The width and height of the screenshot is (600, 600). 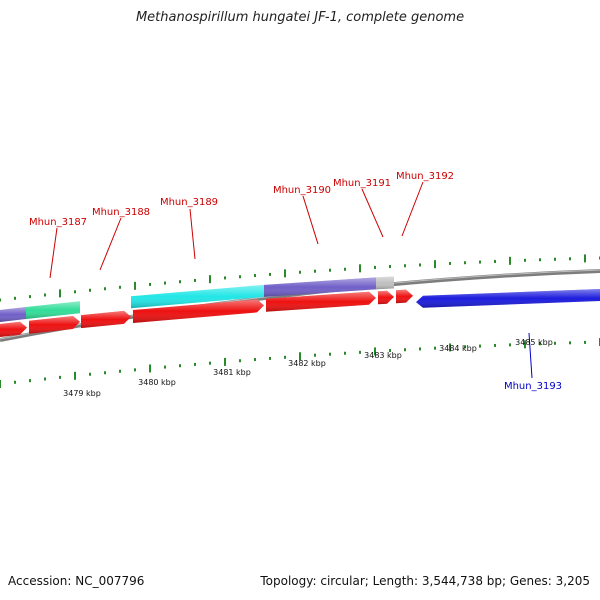 What do you see at coordinates (82, 393) in the screenshot?
I see `scale-label: 3479 kbp` at bounding box center [82, 393].